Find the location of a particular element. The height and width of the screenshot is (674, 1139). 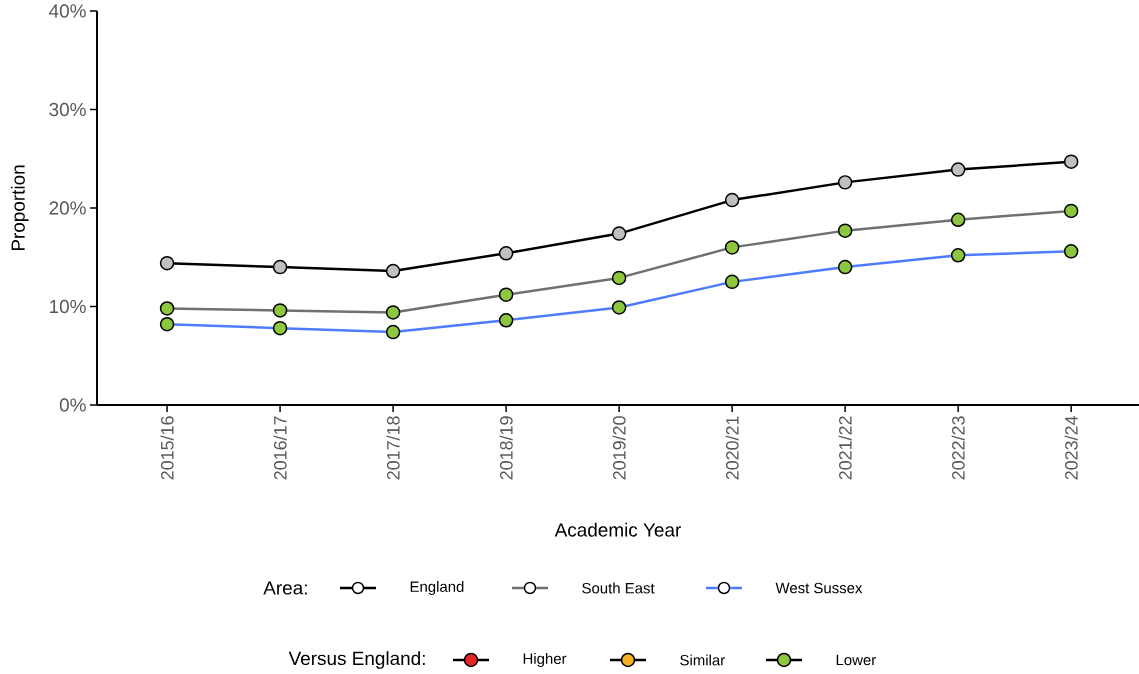

x-tick-label: 2015/16 is located at coordinates (167, 448).